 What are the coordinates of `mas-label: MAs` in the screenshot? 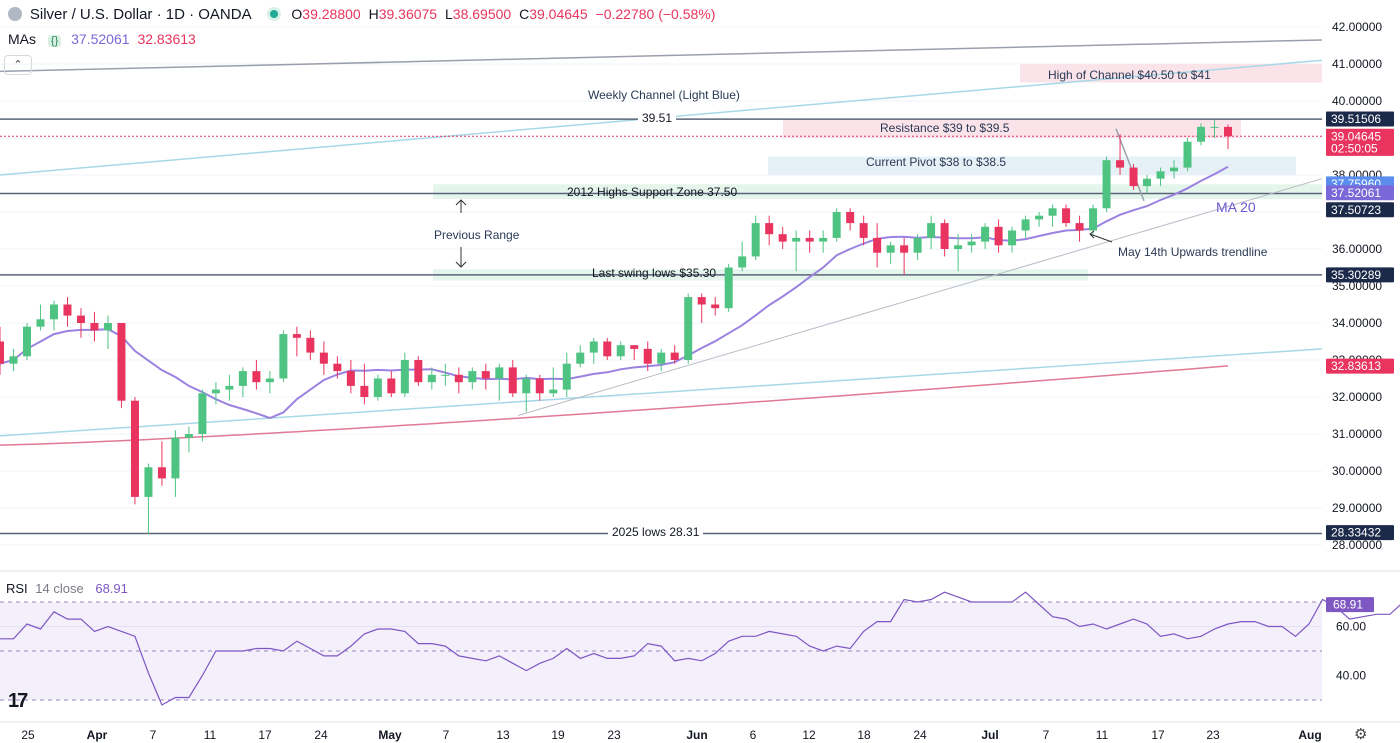 It's located at (22, 39).